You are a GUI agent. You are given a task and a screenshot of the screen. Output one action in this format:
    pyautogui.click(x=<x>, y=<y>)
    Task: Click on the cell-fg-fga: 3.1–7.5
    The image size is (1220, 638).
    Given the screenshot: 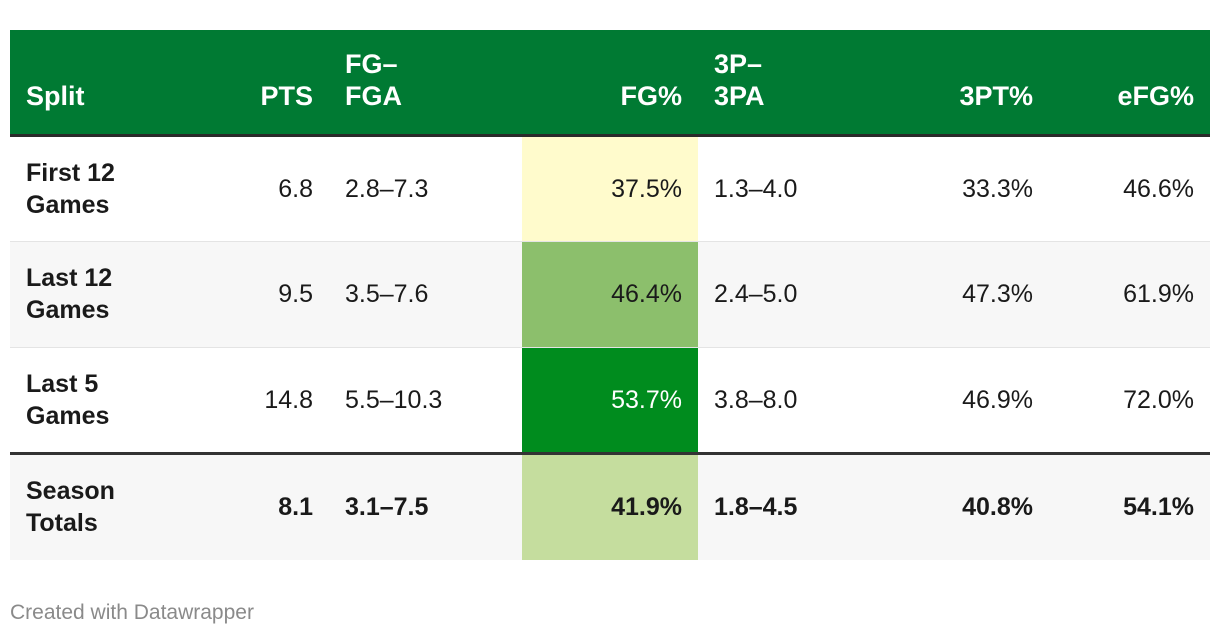 What is the action you would take?
    pyautogui.click(x=425, y=505)
    